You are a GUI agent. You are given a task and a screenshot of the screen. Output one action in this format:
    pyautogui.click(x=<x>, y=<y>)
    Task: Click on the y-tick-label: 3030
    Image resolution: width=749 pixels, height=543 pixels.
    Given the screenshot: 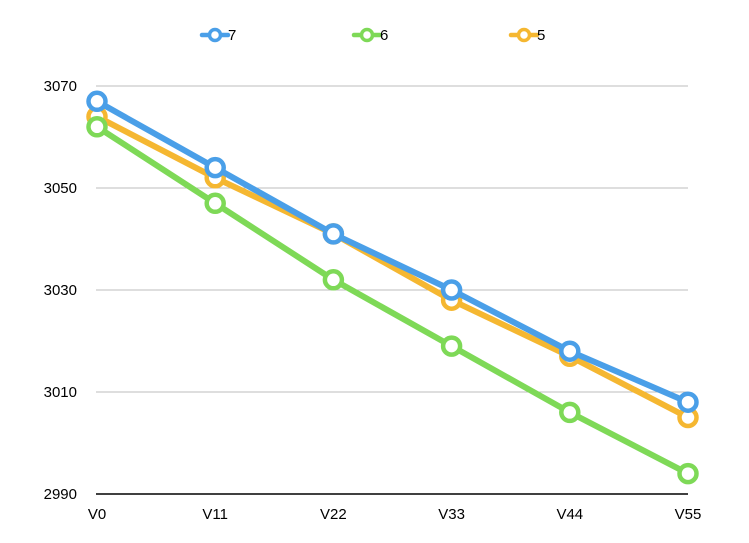 What is the action you would take?
    pyautogui.click(x=60, y=290)
    